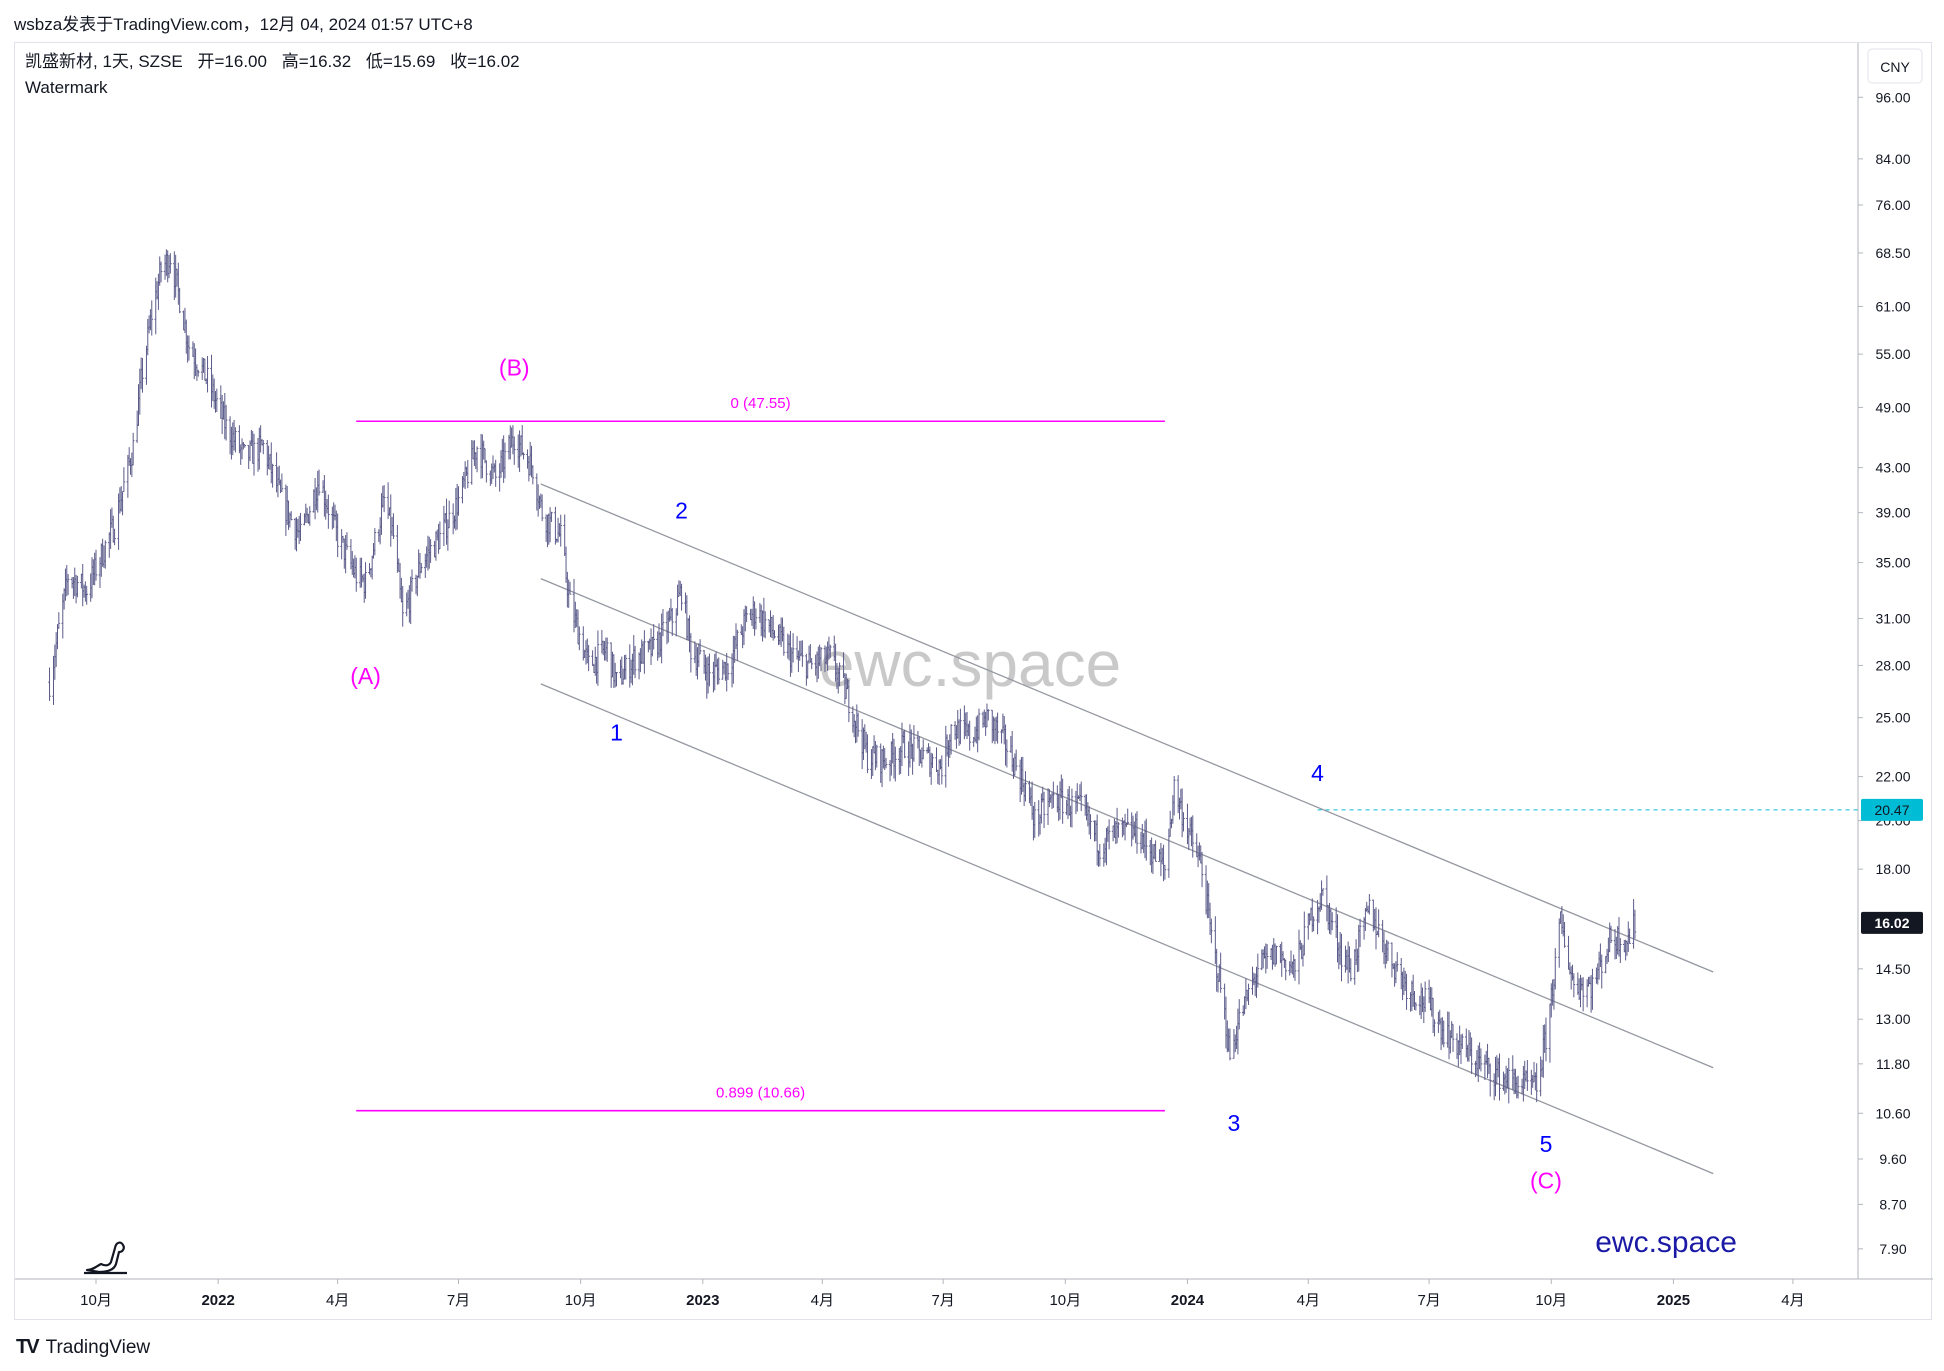  Describe the element at coordinates (365, 676) in the screenshot. I see `wave-label: (A)` at that location.